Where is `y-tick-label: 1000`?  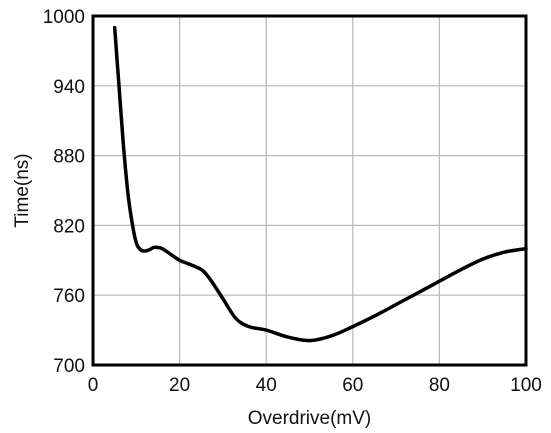
y-tick-label: 1000 is located at coordinates (64, 17).